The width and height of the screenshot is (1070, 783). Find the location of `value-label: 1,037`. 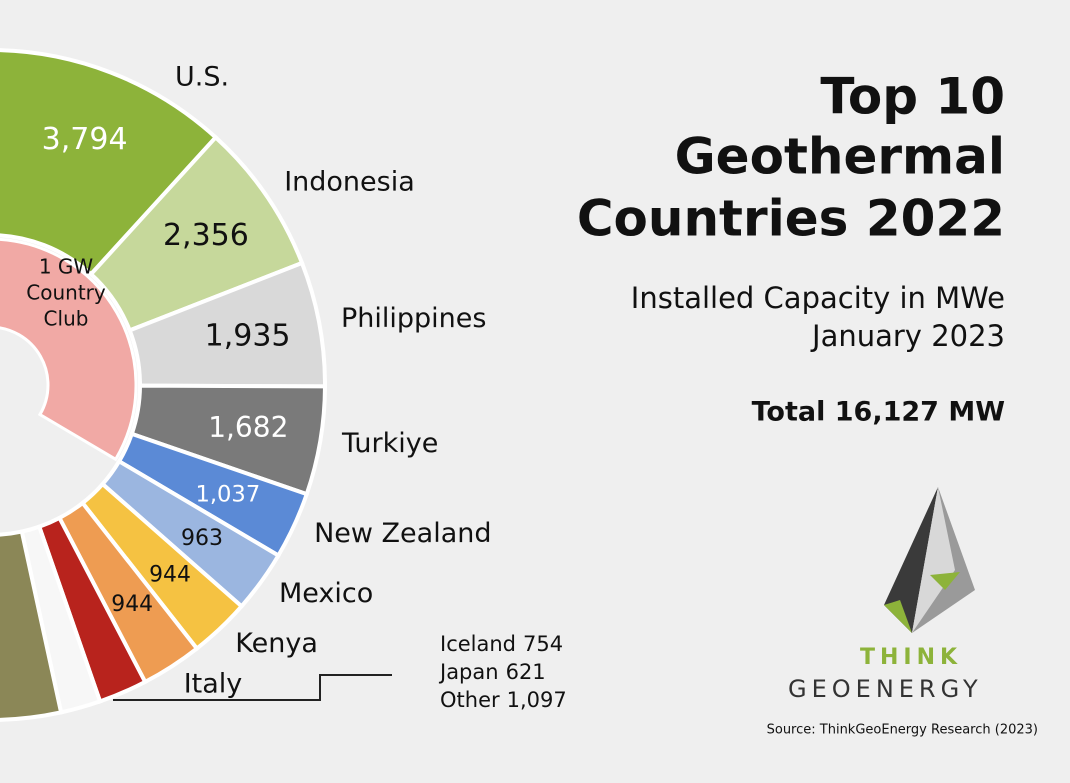

value-label: 1,037 is located at coordinates (227, 494).